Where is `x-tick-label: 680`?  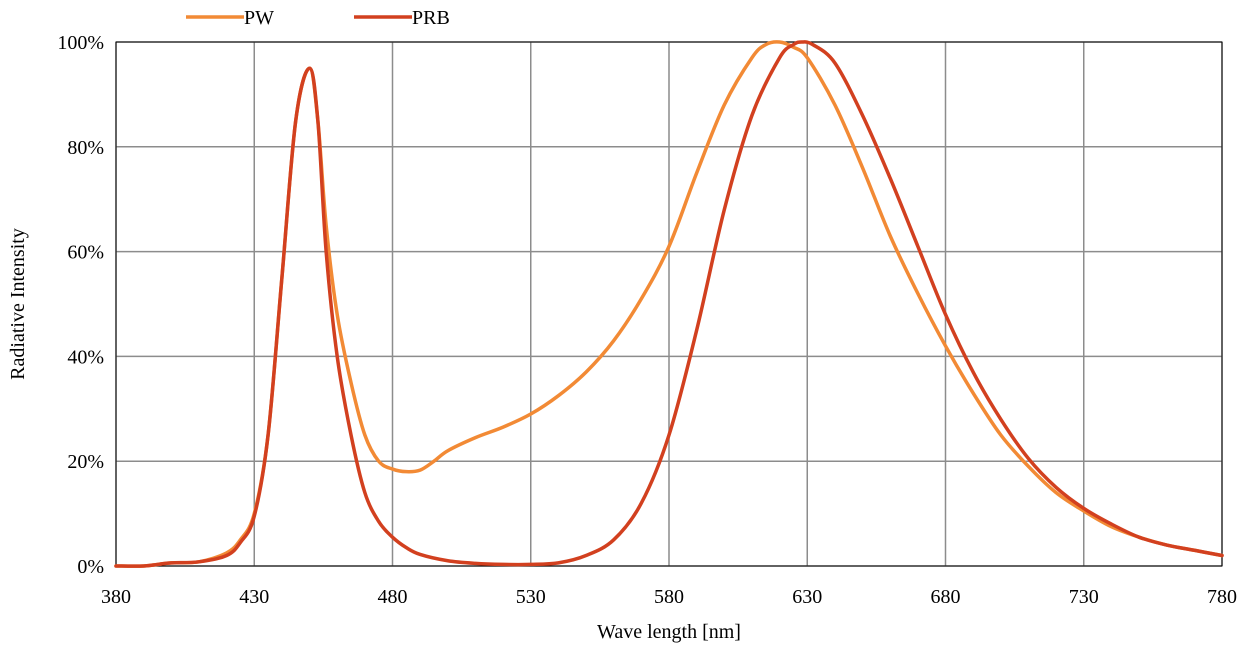 x-tick-label: 680 is located at coordinates (946, 597).